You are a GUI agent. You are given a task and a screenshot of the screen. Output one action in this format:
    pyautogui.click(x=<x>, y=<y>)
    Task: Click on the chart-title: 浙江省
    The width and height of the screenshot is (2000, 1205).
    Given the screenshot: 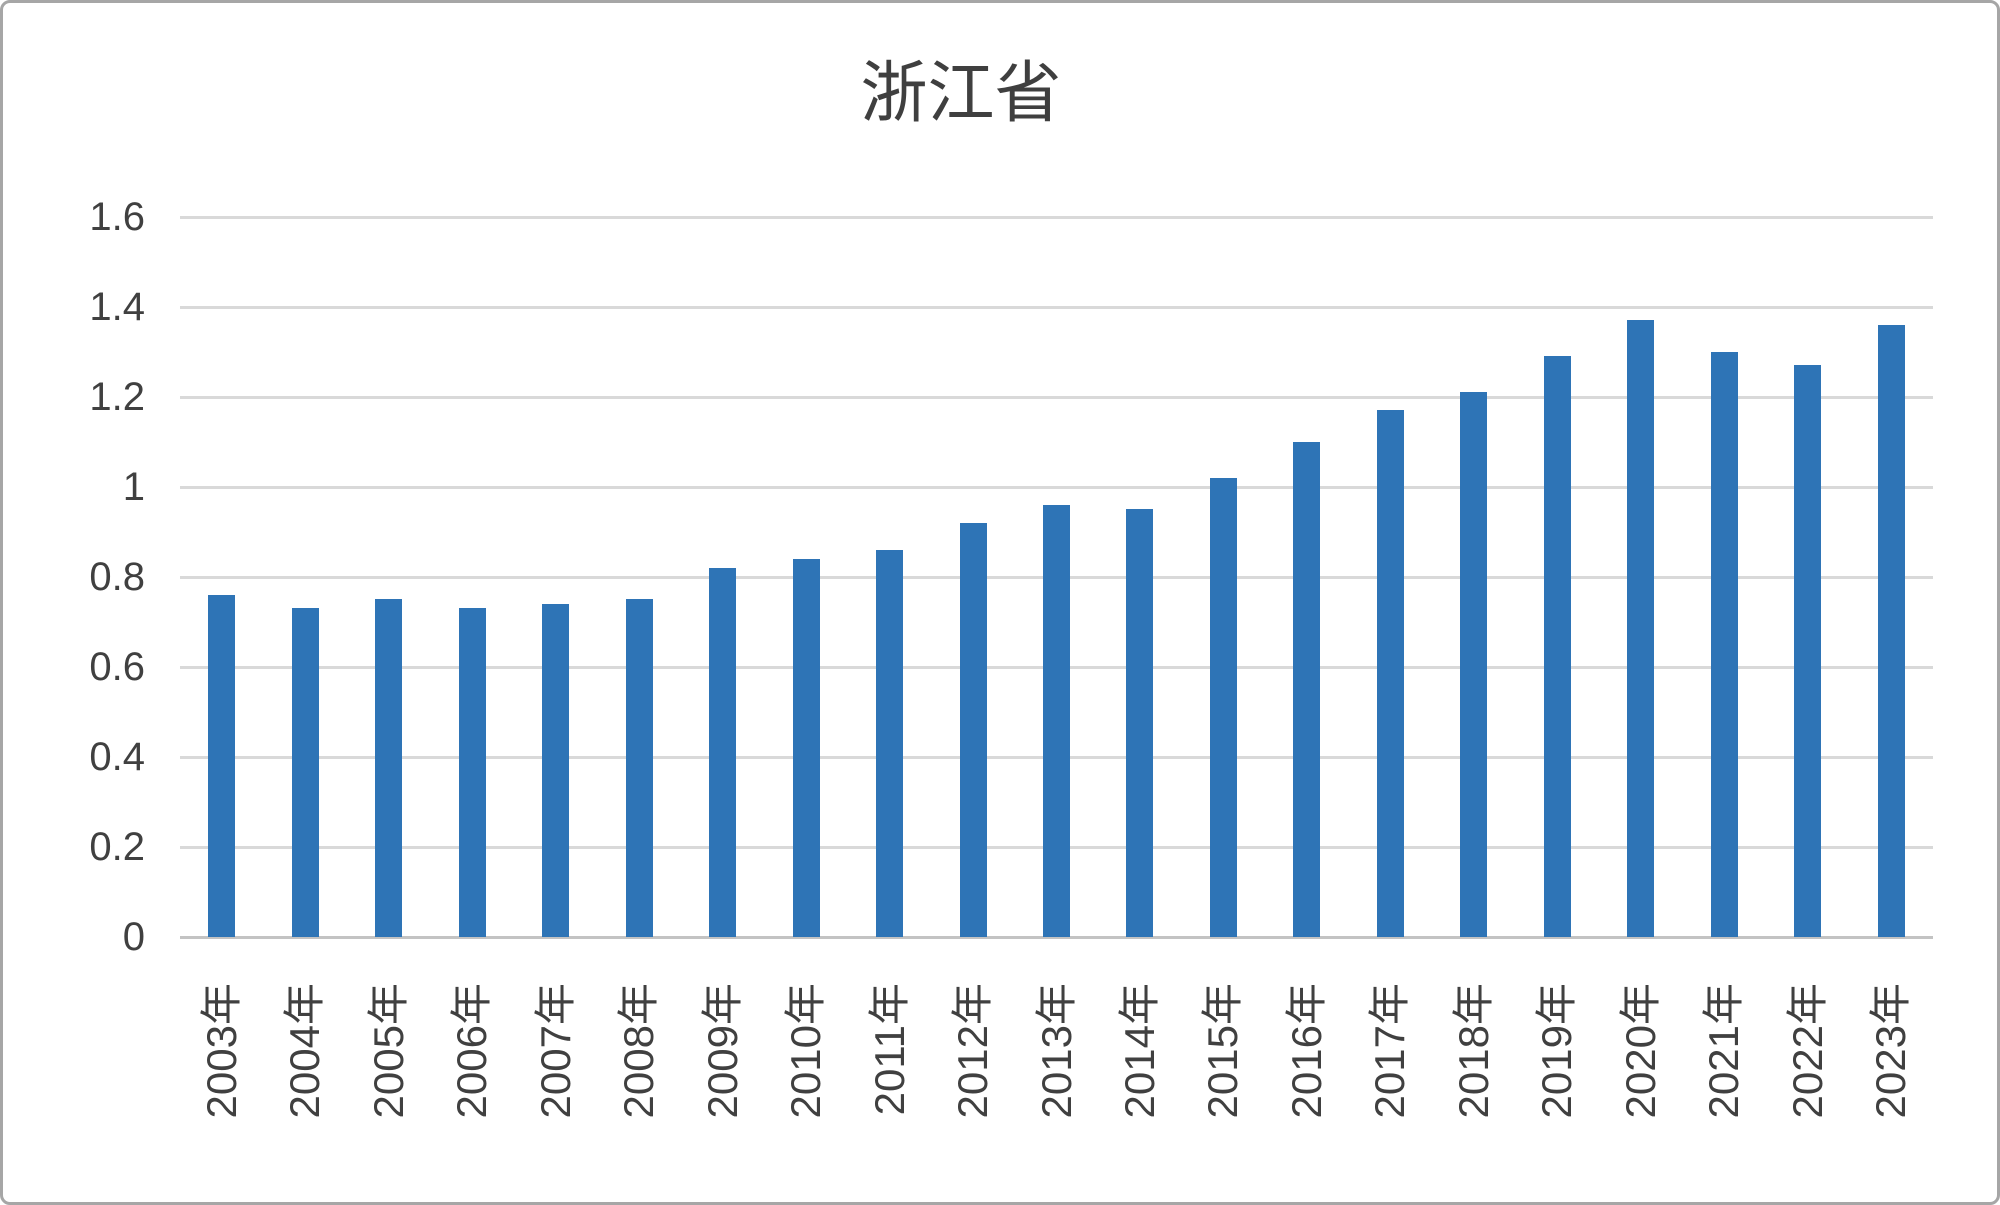 What is the action you would take?
    pyautogui.click(x=961, y=94)
    